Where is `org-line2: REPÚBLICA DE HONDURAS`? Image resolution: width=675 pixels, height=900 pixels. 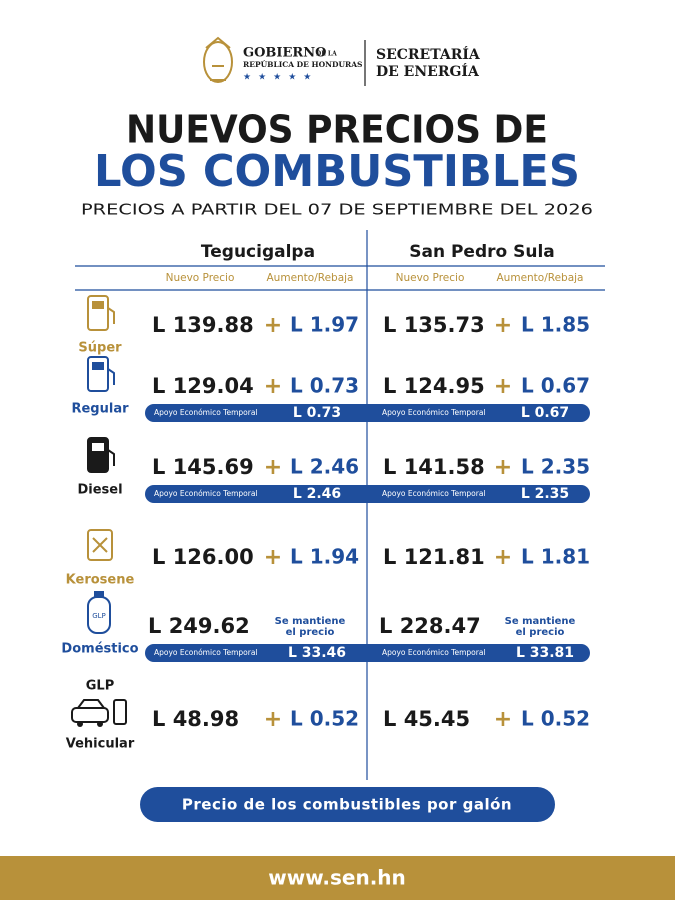
org-line2: REPÚBLICA DE HONDURAS is located at coordinates (302, 64).